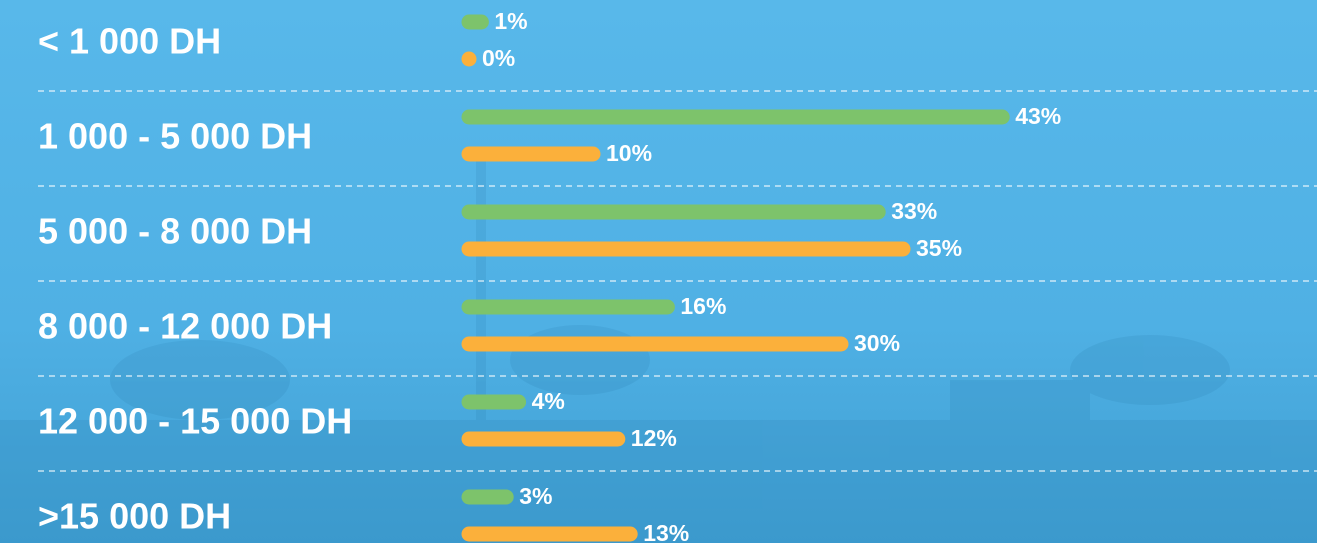 This screenshot has width=1317, height=543. Describe the element at coordinates (129, 41) in the screenshot. I see `category-label: < 1 000 DH` at that location.